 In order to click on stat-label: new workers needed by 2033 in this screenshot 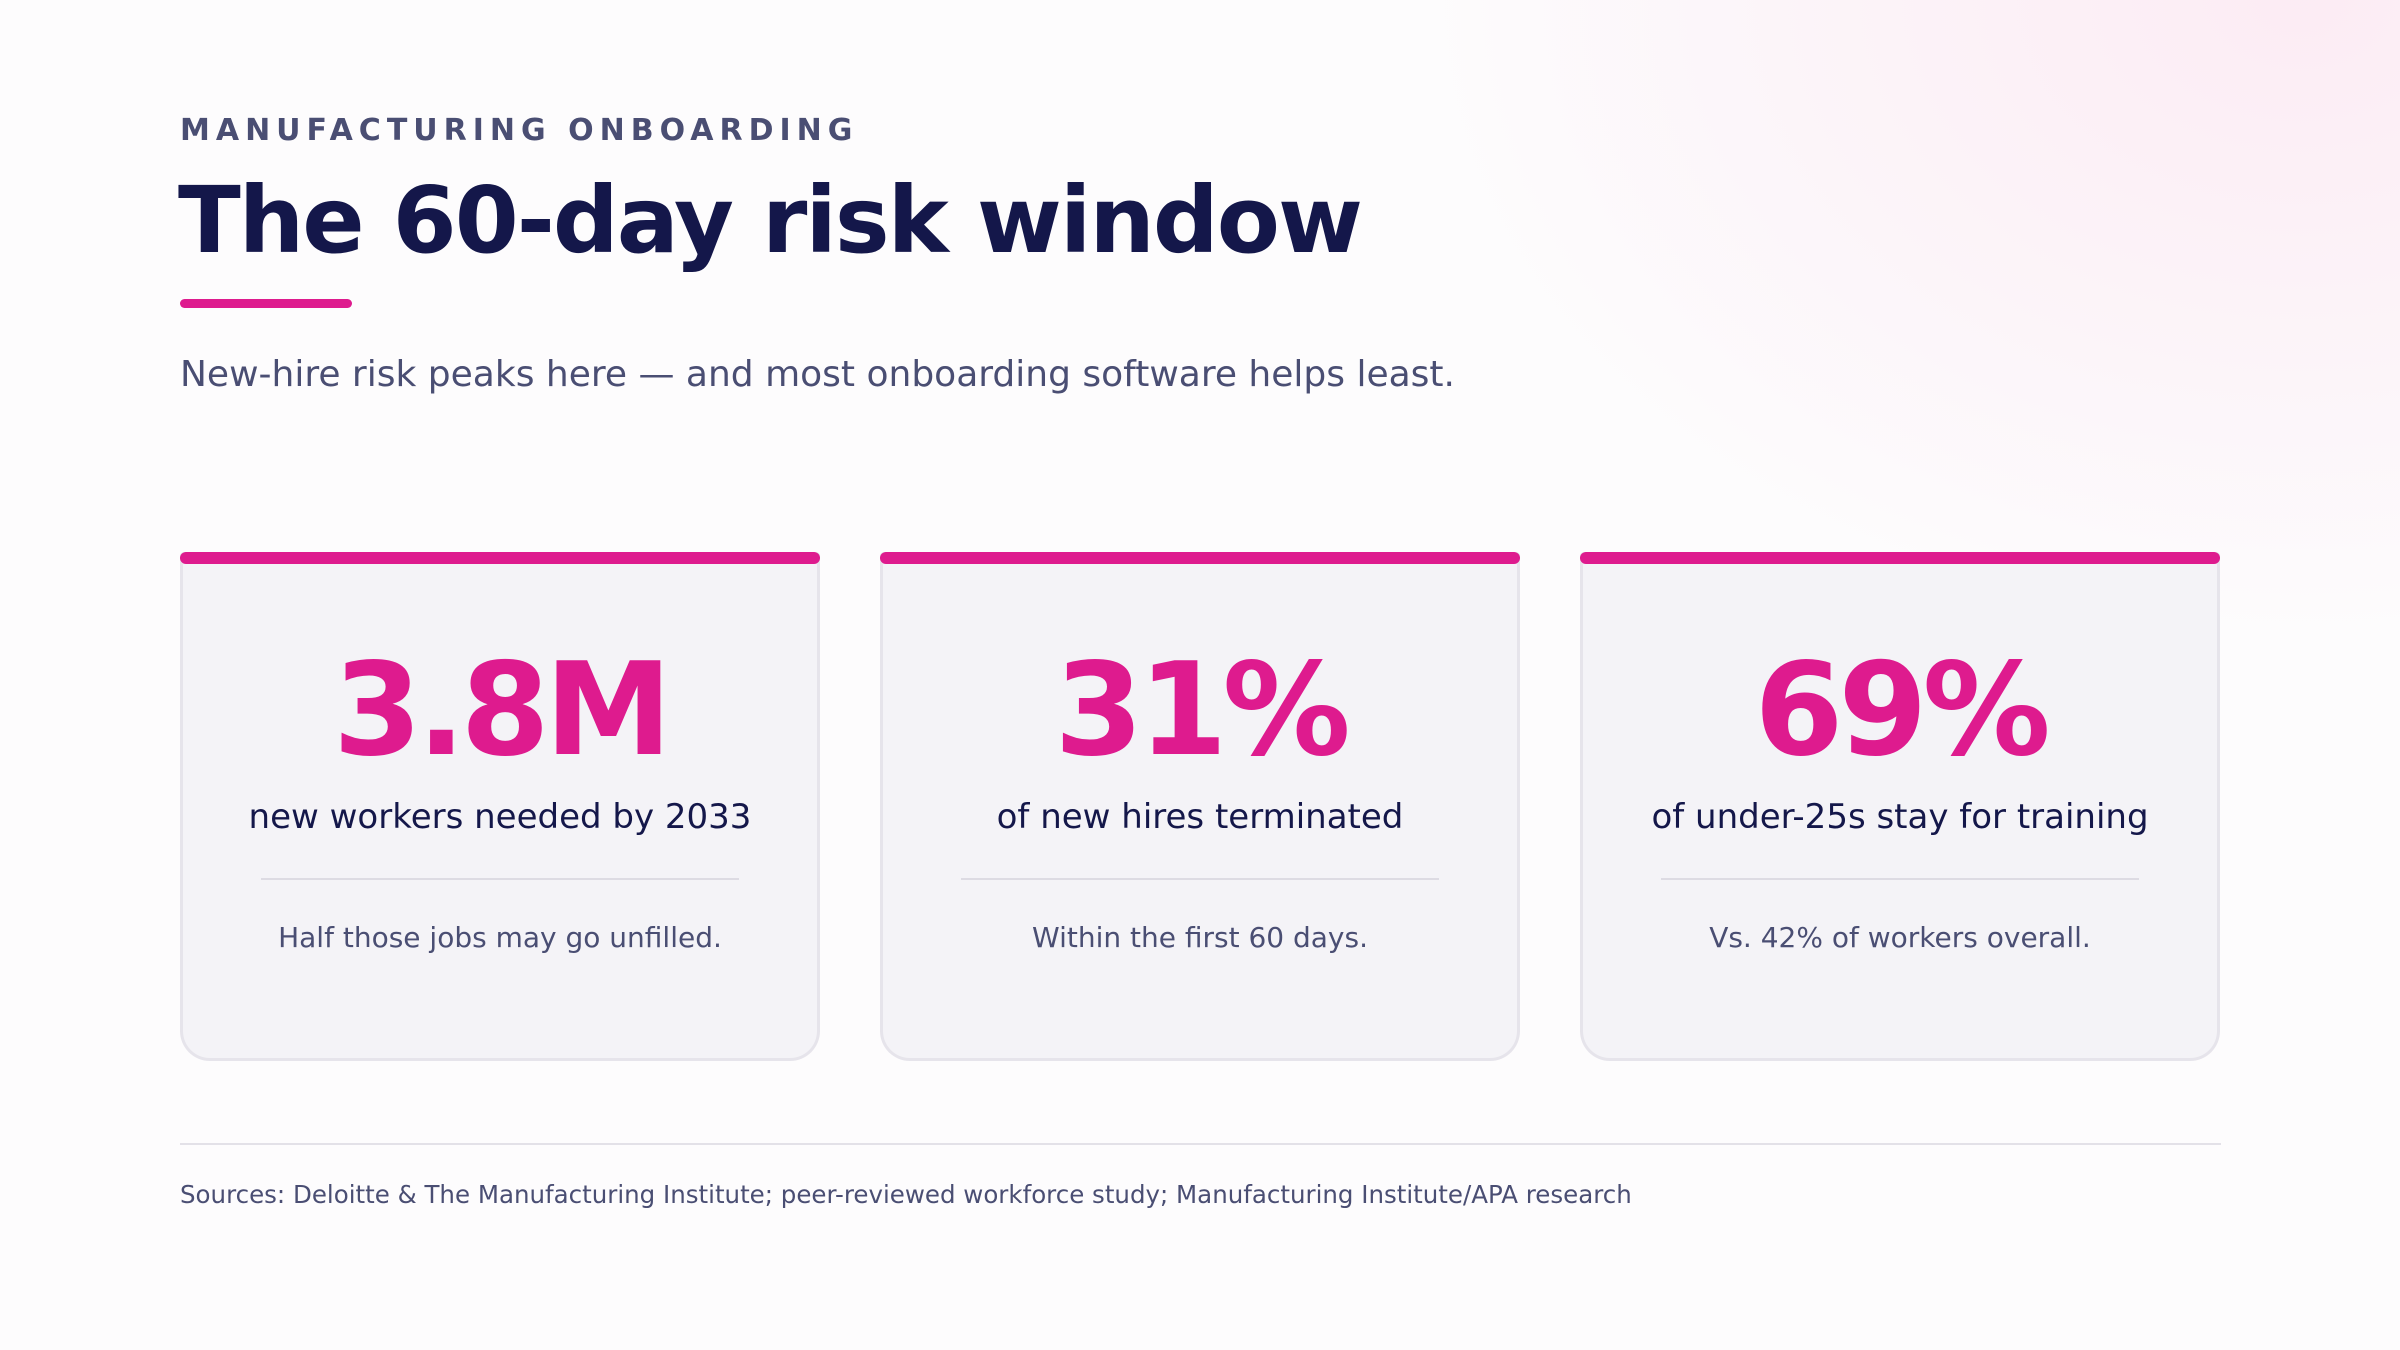, I will do `click(500, 817)`.